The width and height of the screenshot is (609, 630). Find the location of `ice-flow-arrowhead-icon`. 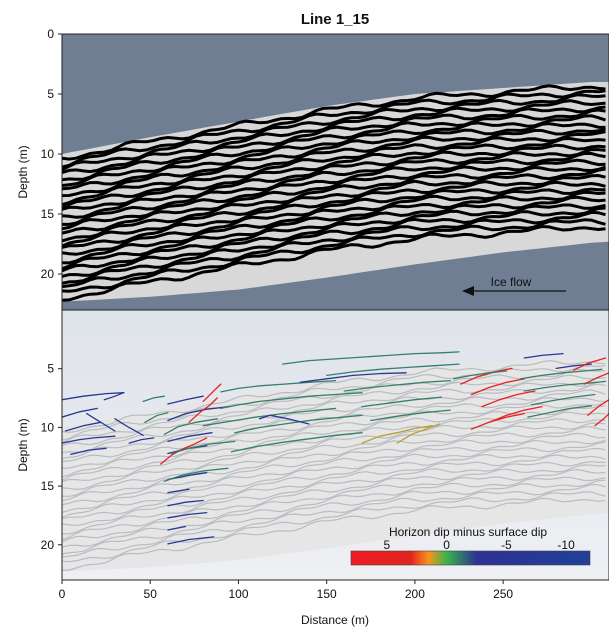

ice-flow-arrowhead-icon is located at coordinates (468, 291).